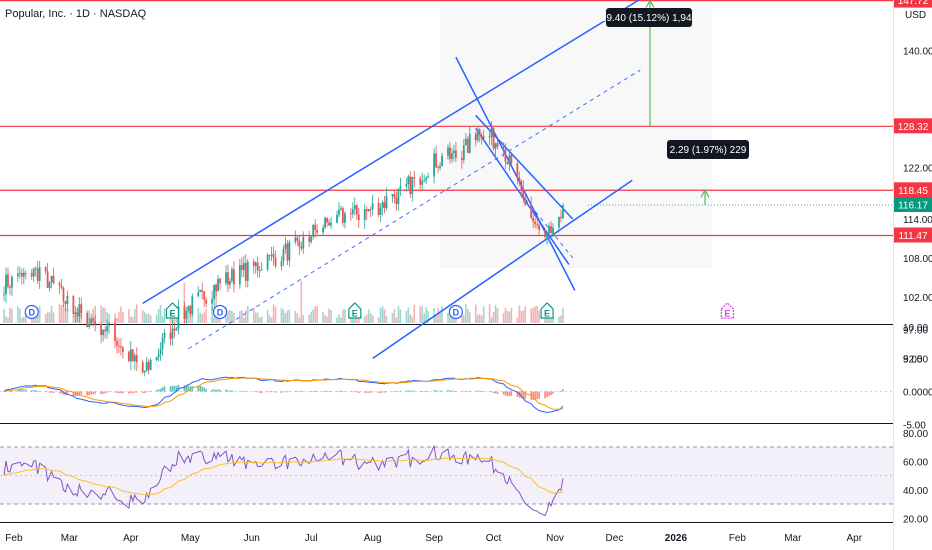 The width and height of the screenshot is (932, 550). Describe the element at coordinates (494, 538) in the screenshot. I see `time-axis-tick: Oct` at that location.